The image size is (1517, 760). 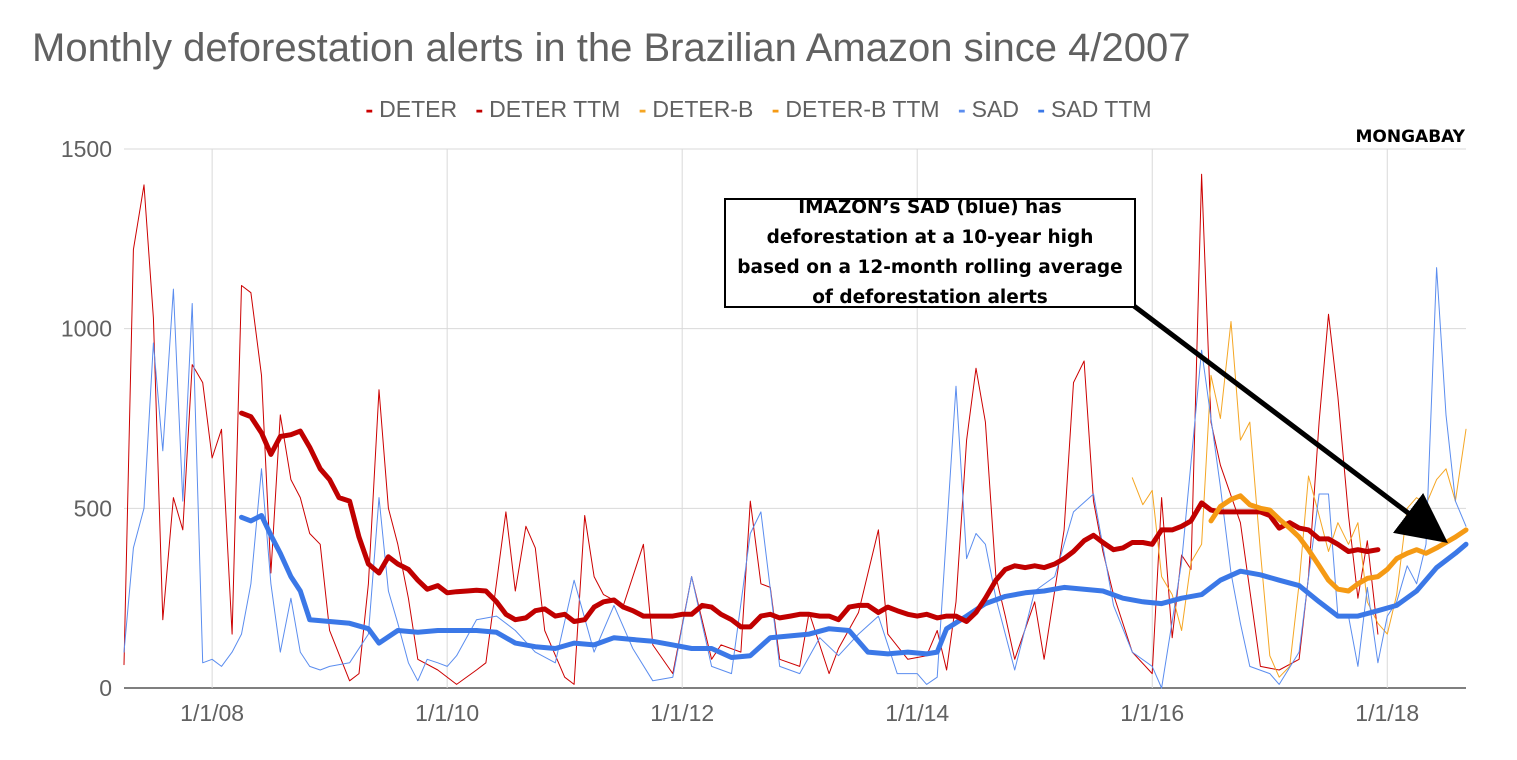 What do you see at coordinates (369, 109) in the screenshot?
I see `legend-swatch-deter: -` at bounding box center [369, 109].